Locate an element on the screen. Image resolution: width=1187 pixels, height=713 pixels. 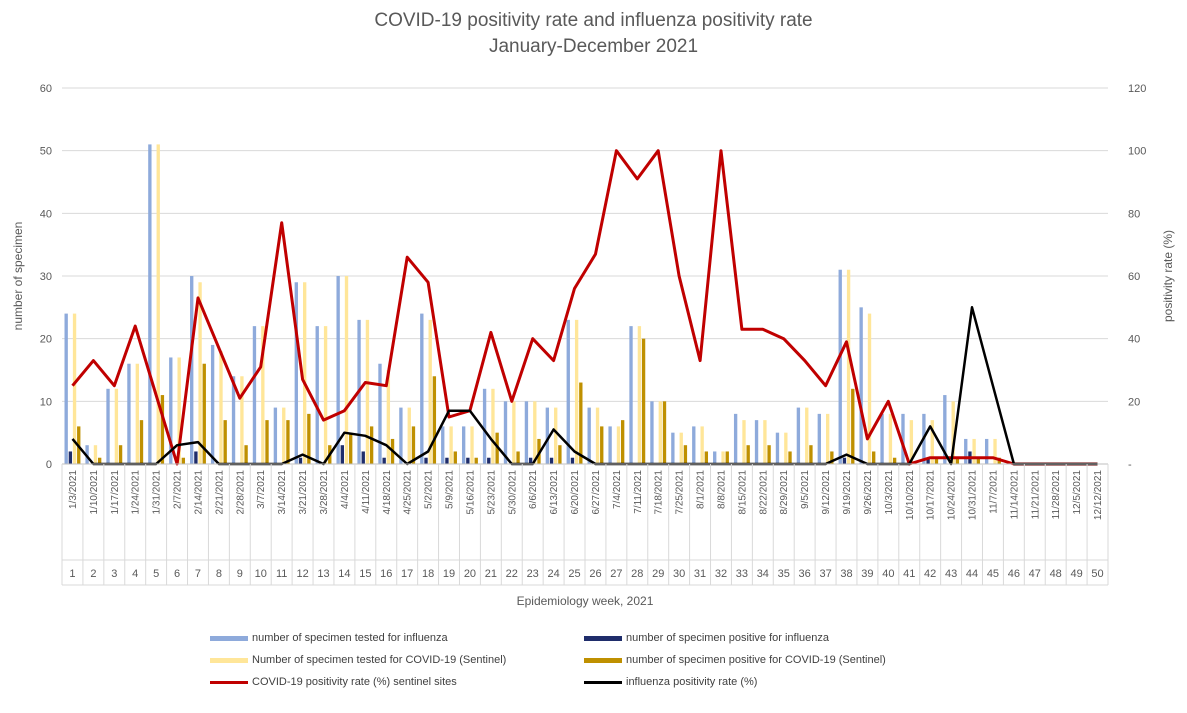
x-date-label: 9/5/2021 is located at coordinates (805, 489).